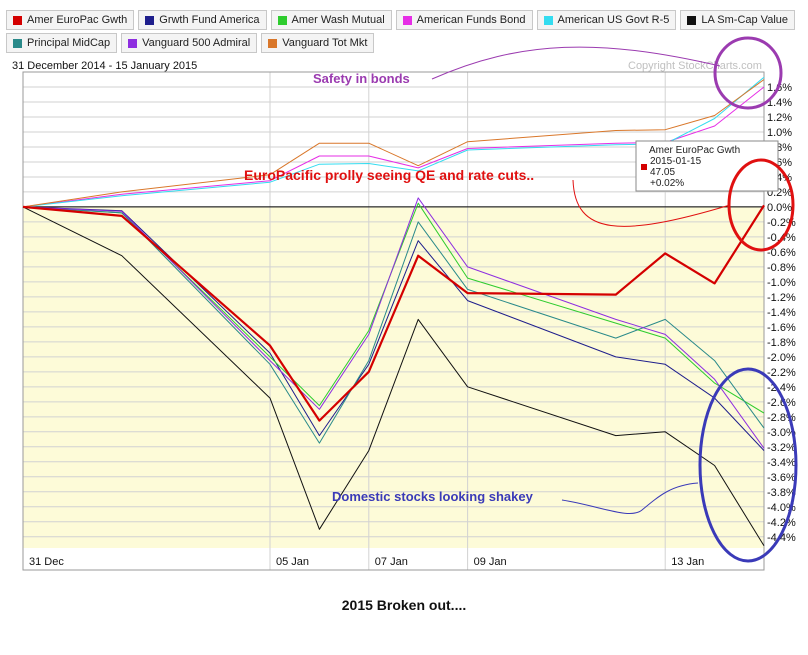 This screenshot has width=808, height=655. I want to click on annotation-ellipse-europac, so click(761, 205).